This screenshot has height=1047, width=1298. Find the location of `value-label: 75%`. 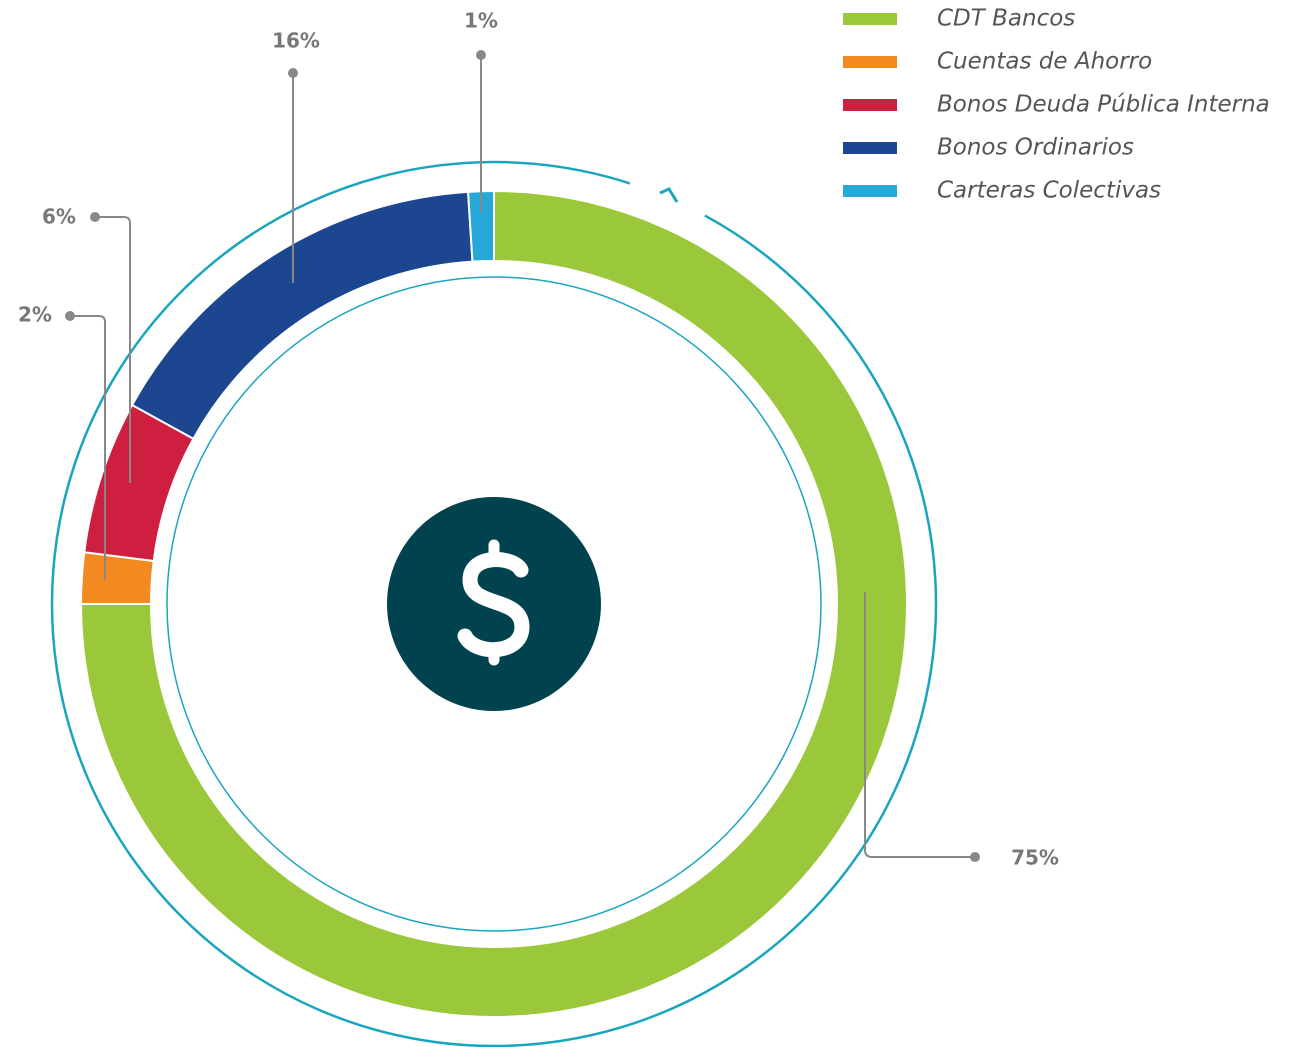

value-label: 75% is located at coordinates (1035, 858).